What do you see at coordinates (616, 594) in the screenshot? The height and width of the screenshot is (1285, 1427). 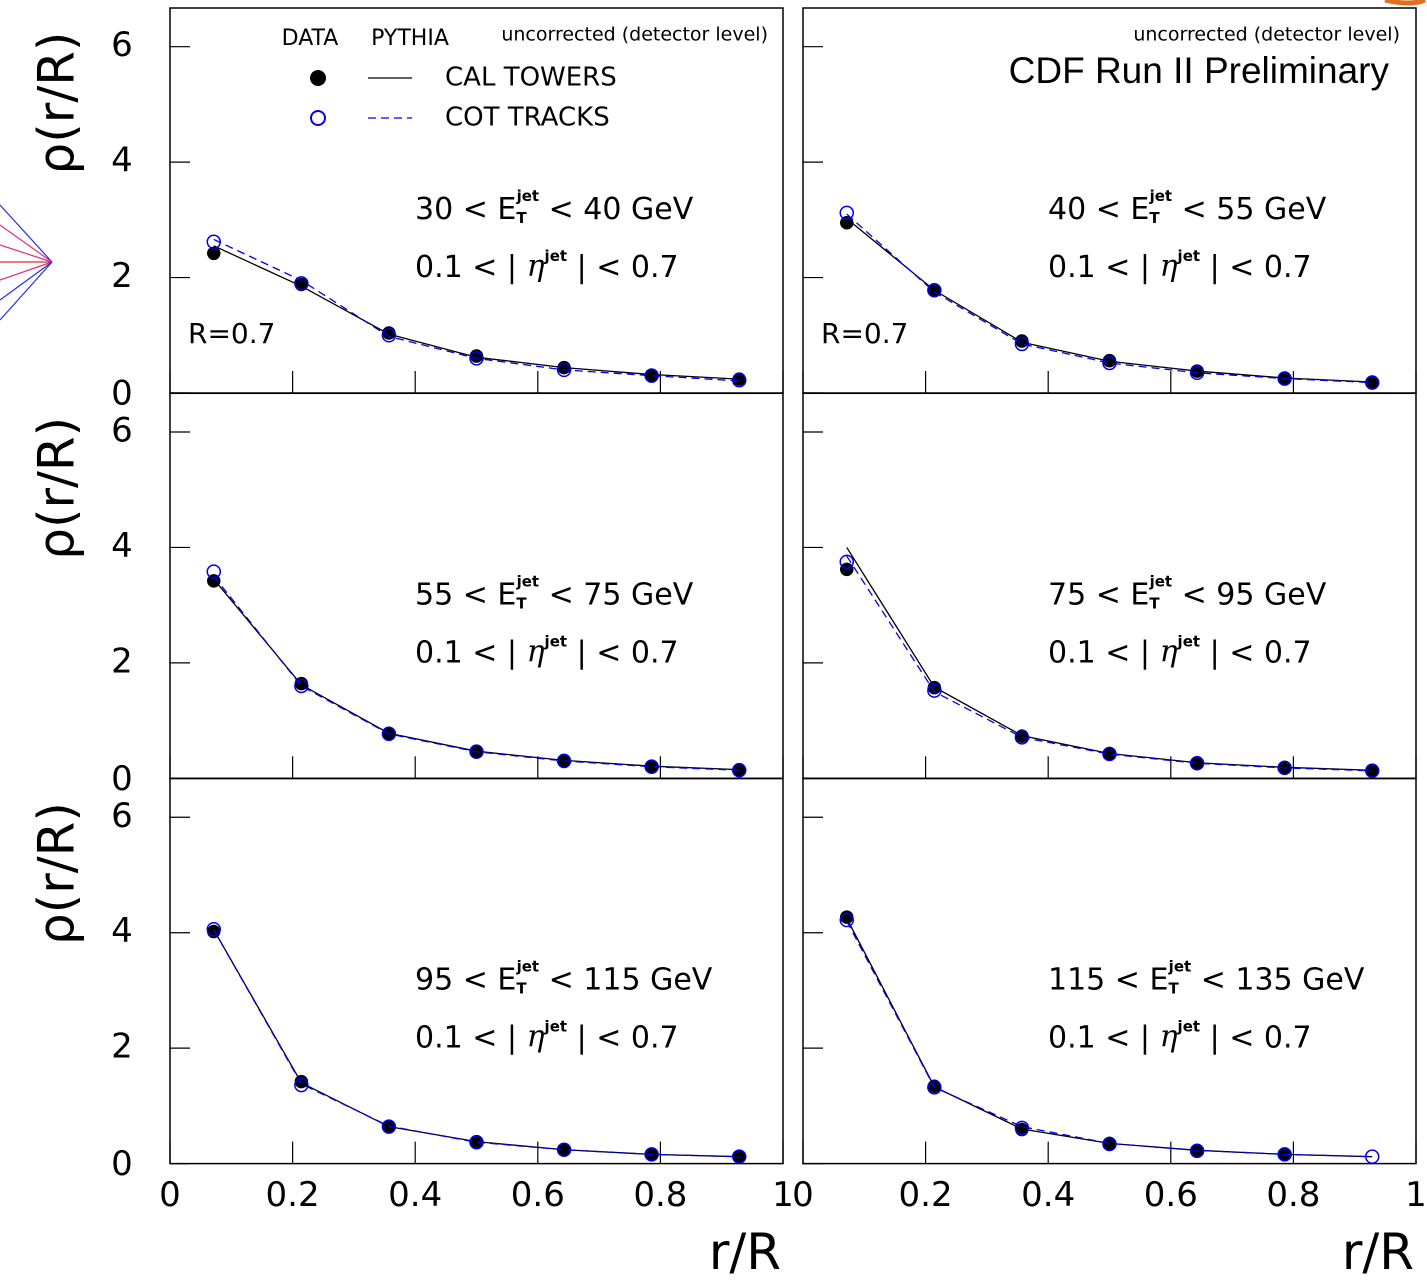 I see `label-part: < 75 GeV` at bounding box center [616, 594].